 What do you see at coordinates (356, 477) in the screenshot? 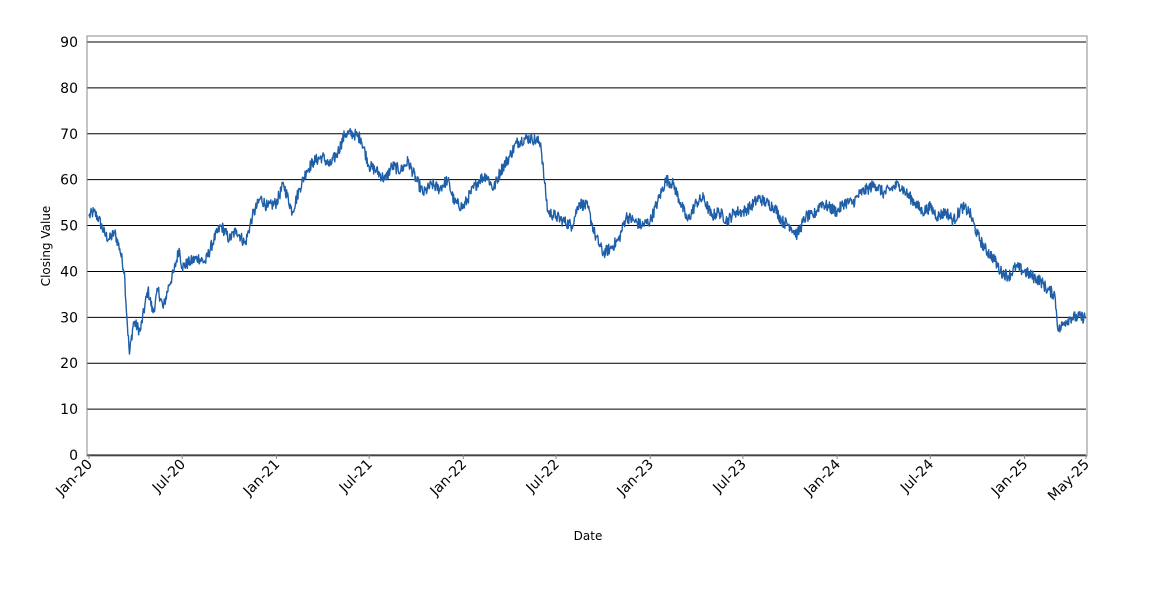
I see `x-tick-label: Jul-21` at bounding box center [356, 477].